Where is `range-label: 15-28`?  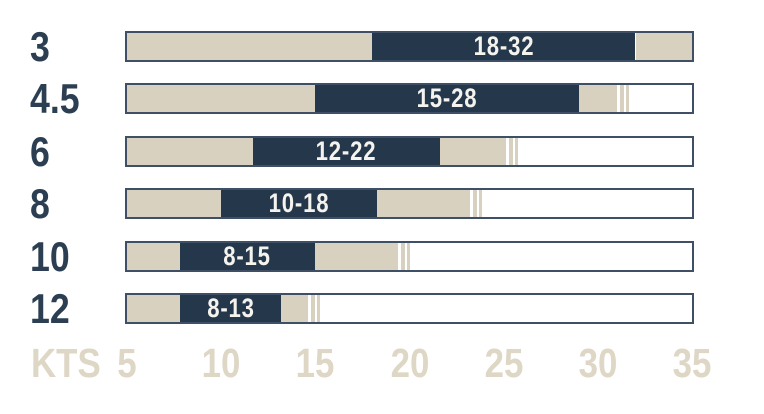
range-label: 15-28 is located at coordinates (447, 98).